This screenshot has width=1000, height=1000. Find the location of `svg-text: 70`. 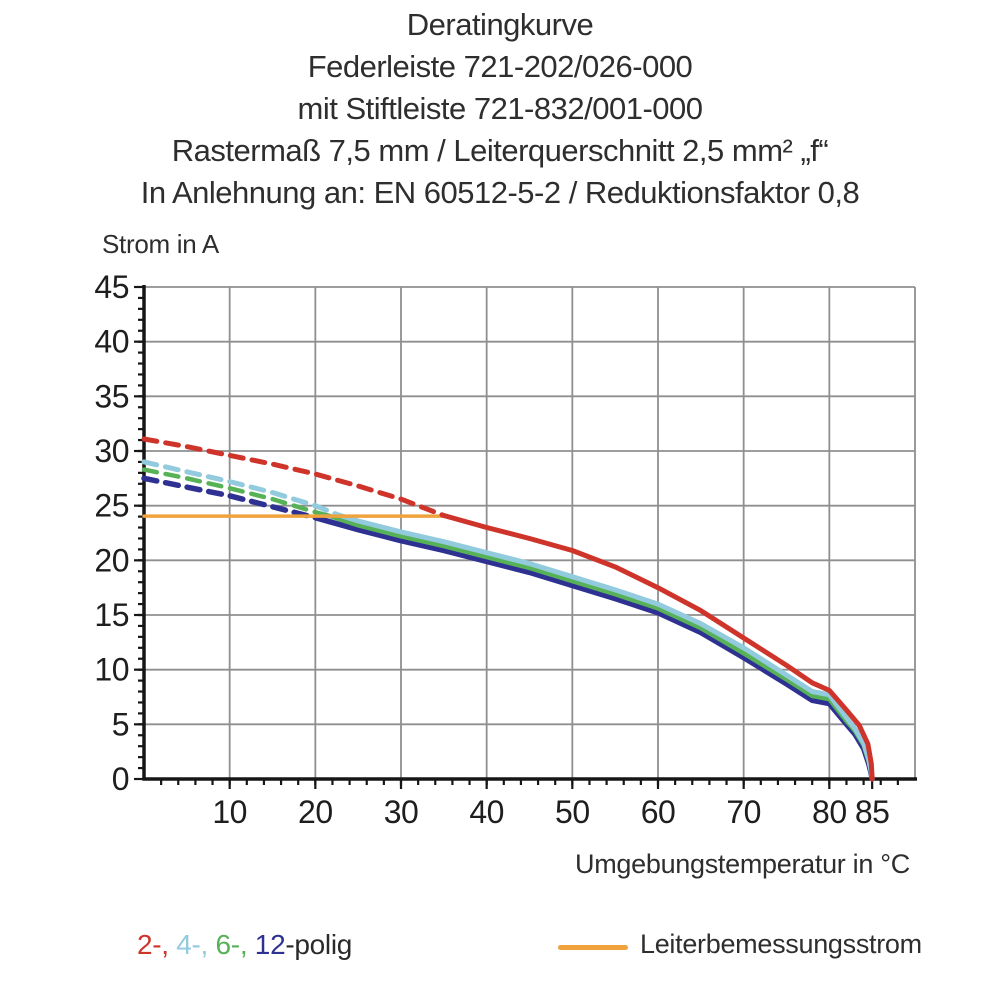

svg-text: 70 is located at coordinates (743, 812).